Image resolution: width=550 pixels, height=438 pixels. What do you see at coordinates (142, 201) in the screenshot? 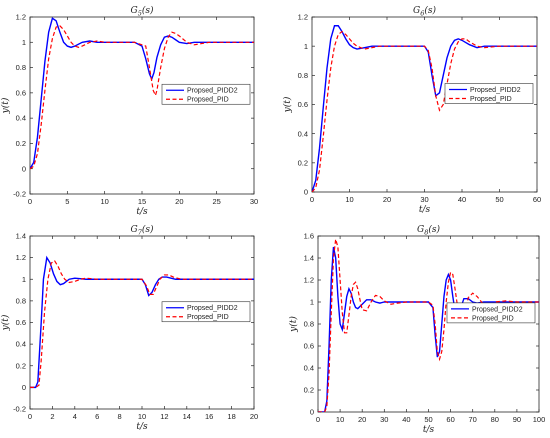
I see `x-tick-label: 15` at bounding box center [142, 201].